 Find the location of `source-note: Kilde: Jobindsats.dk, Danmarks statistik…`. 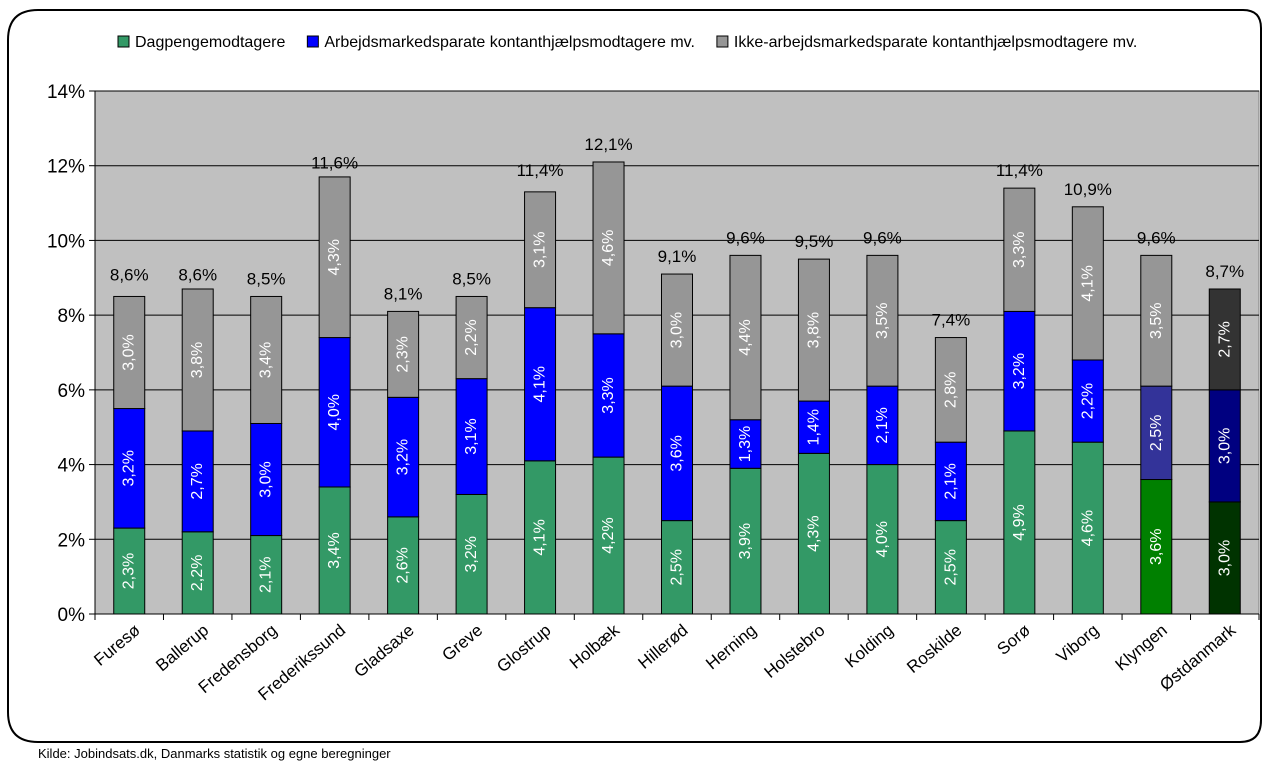

source-note: Kilde: Jobindsats.dk, Danmarks statistik… is located at coordinates (214, 753).